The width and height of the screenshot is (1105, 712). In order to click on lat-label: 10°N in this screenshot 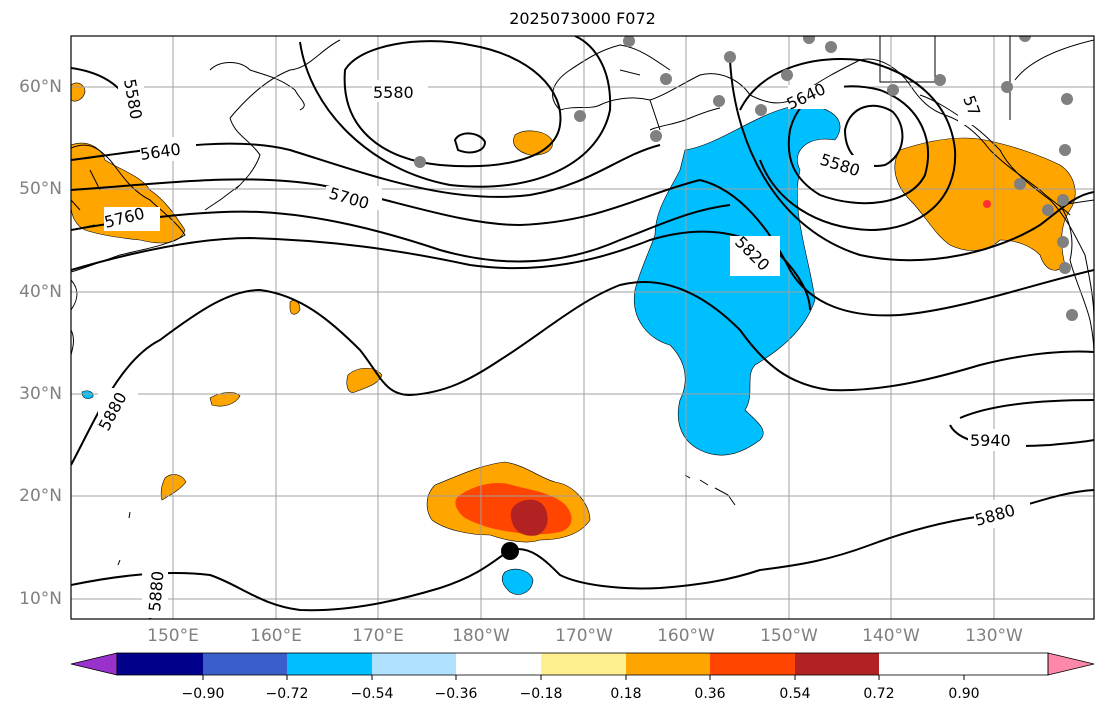, I will do `click(40, 599)`.